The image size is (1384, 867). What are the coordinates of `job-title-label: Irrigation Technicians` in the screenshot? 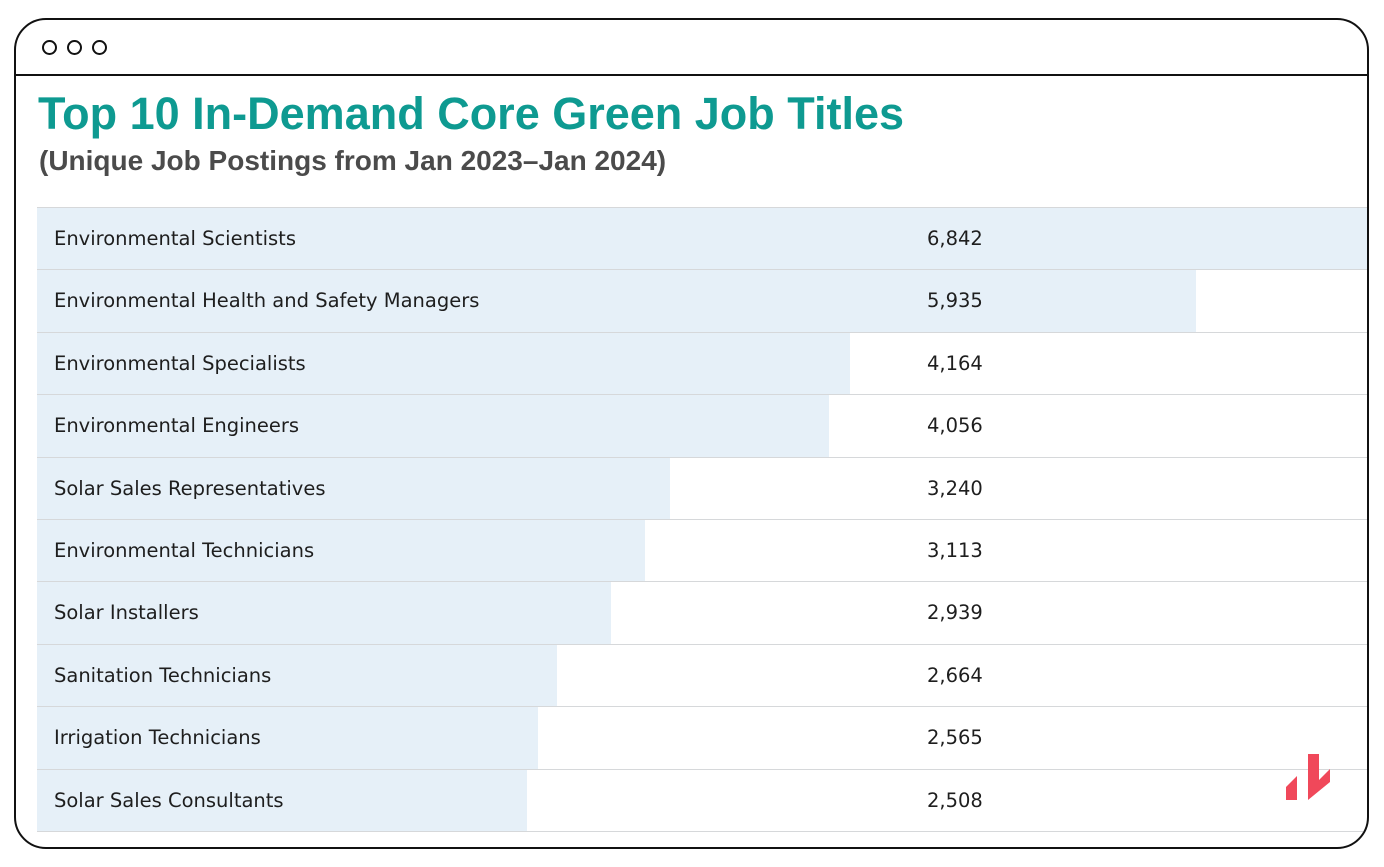 It's located at (157, 738).